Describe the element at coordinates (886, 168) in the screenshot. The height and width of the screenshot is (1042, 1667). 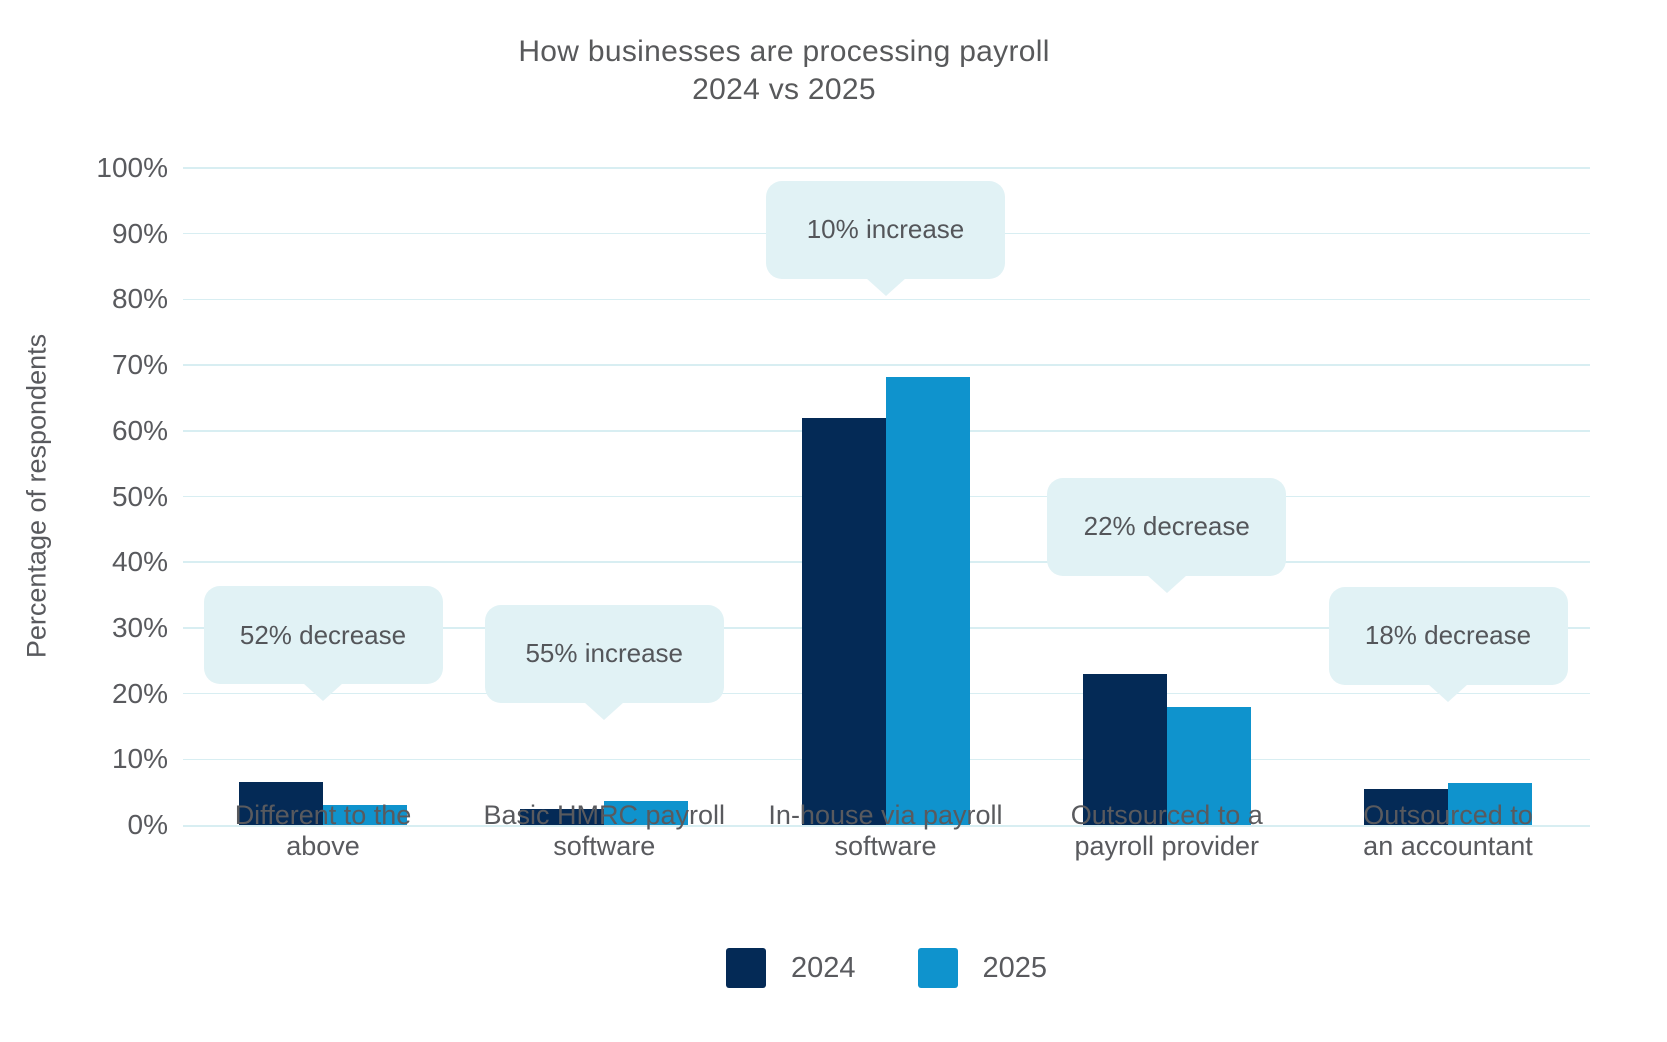
I see `gridline-100%` at that location.